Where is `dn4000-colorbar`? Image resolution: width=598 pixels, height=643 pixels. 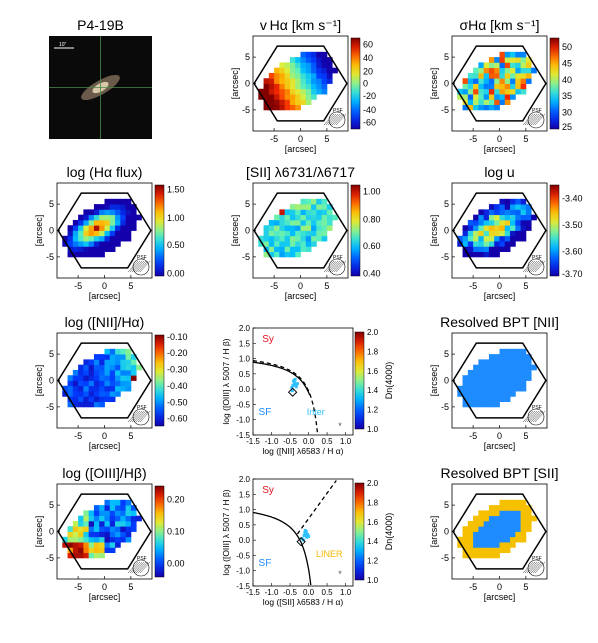
dn4000-colorbar is located at coordinates (359, 531).